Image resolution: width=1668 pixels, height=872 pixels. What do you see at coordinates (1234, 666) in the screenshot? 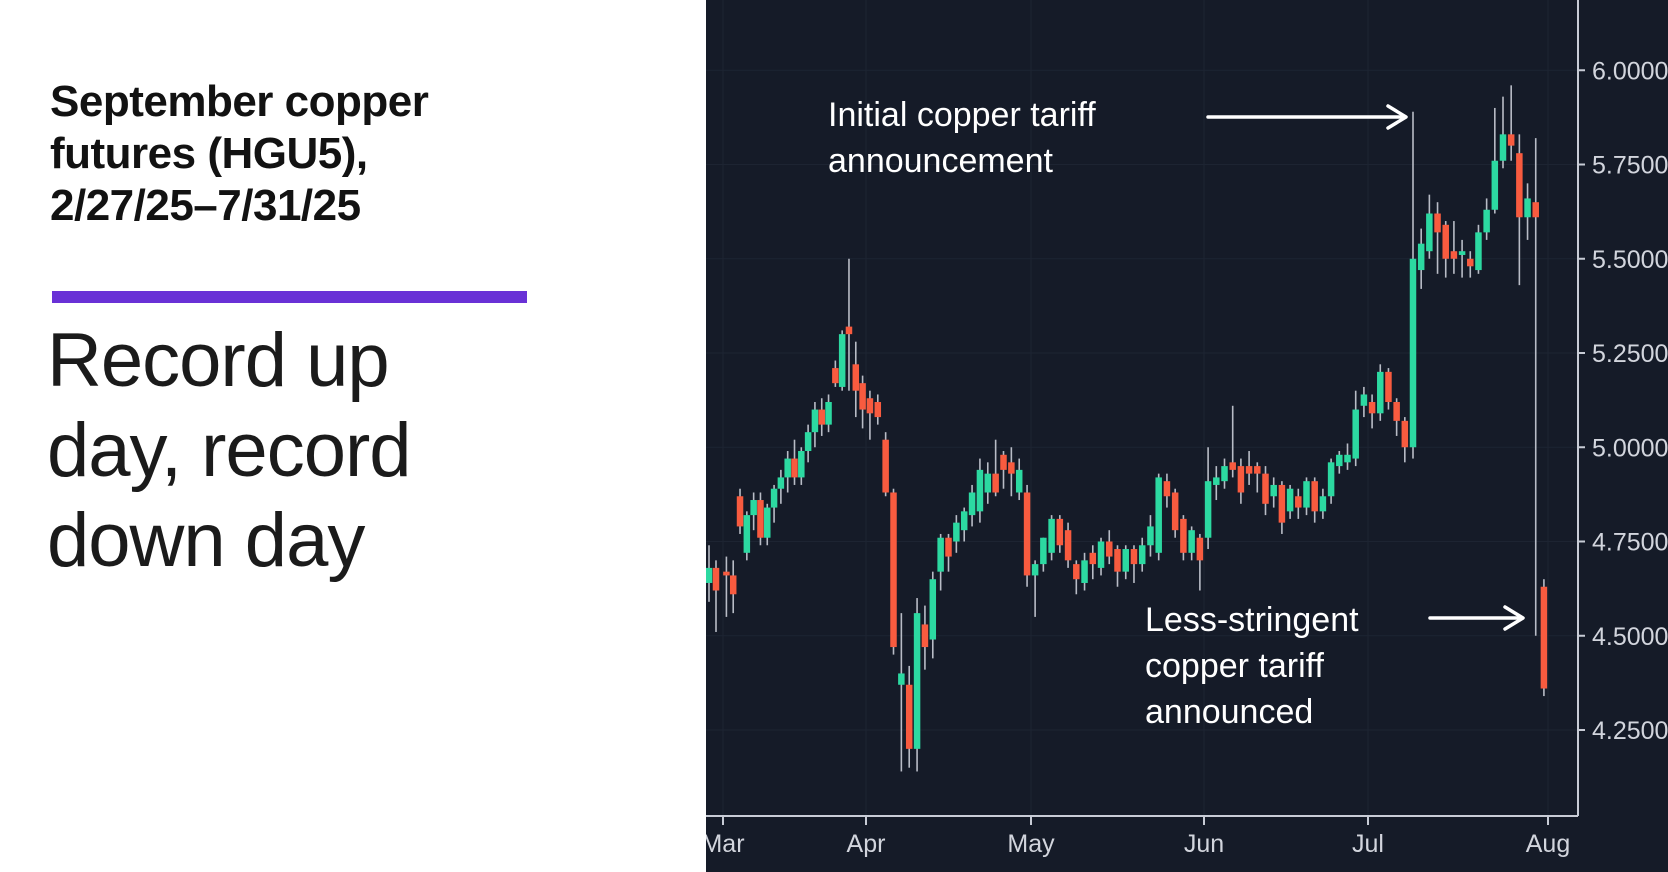
I see `annotation-less-stringent-line-2: copper tariff` at bounding box center [1234, 666].